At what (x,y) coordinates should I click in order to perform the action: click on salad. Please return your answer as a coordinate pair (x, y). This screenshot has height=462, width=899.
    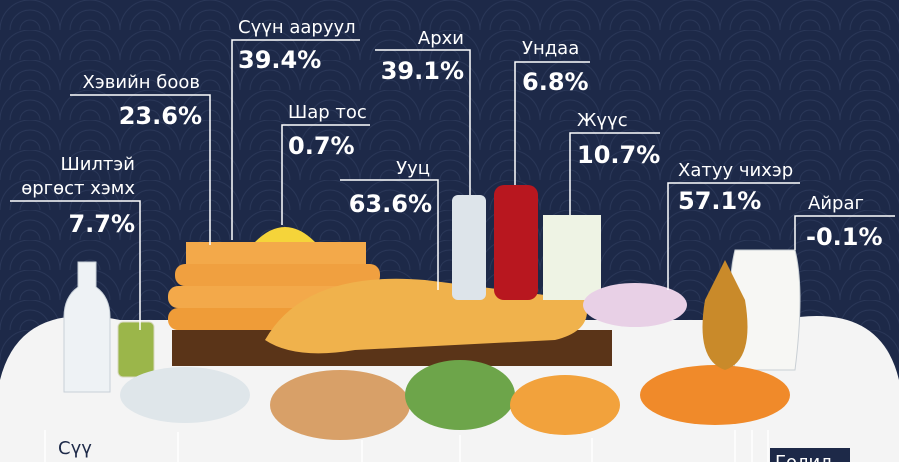
    Looking at the image, I should click on (460, 395).